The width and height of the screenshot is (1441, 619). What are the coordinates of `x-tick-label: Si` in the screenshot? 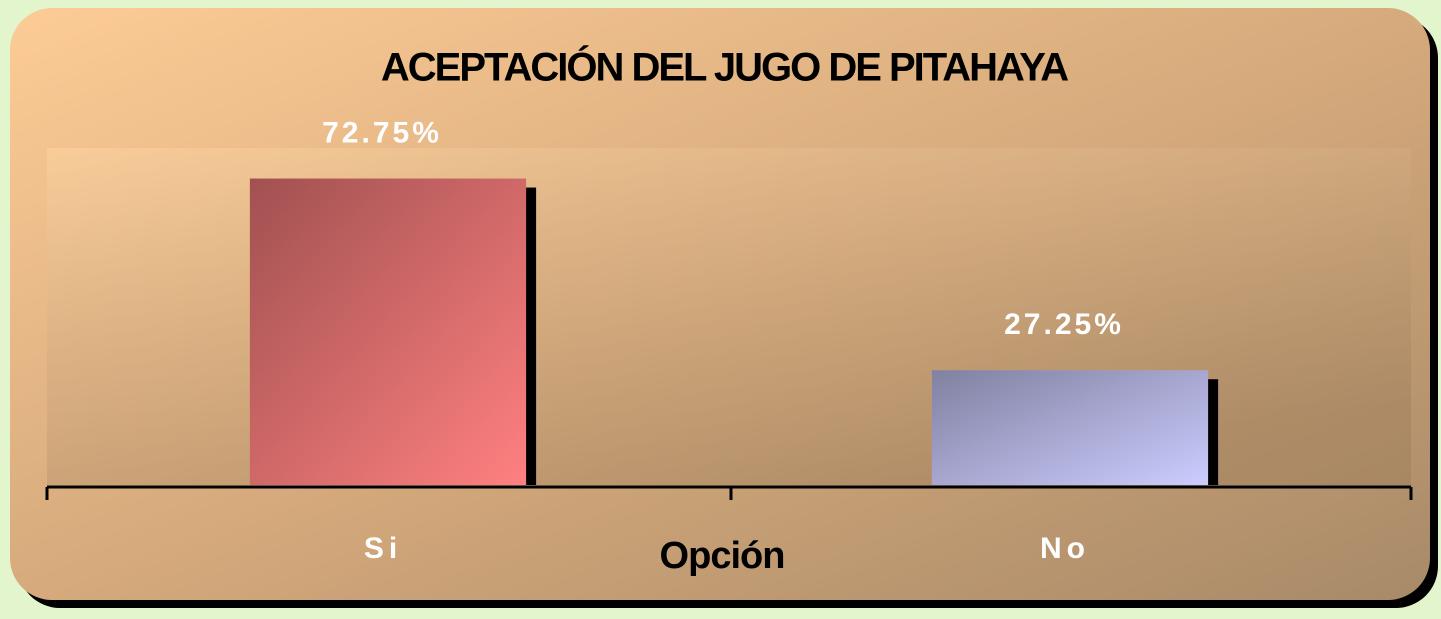 It's located at (383, 548).